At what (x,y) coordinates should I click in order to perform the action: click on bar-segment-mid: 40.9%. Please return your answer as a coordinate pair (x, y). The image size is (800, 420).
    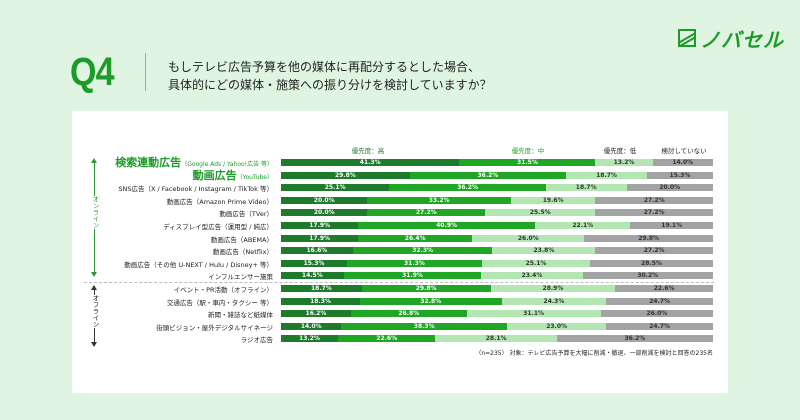
    Looking at the image, I should click on (446, 225).